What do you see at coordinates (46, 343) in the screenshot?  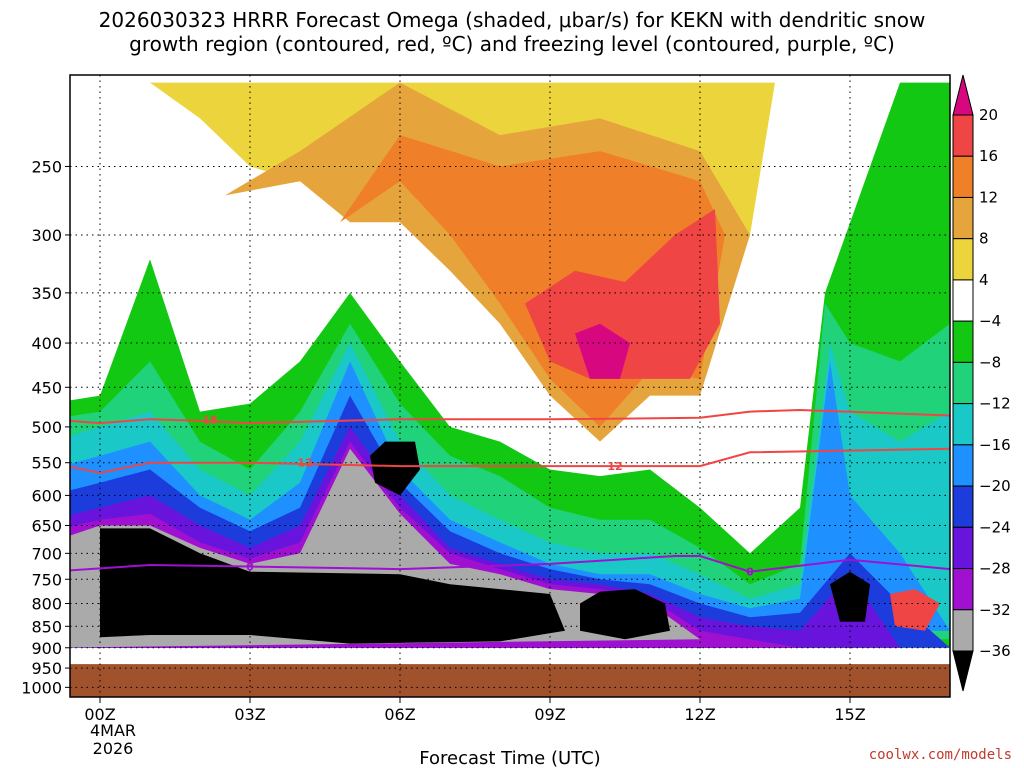 I see `y-tick-label-400: 400` at bounding box center [46, 343].